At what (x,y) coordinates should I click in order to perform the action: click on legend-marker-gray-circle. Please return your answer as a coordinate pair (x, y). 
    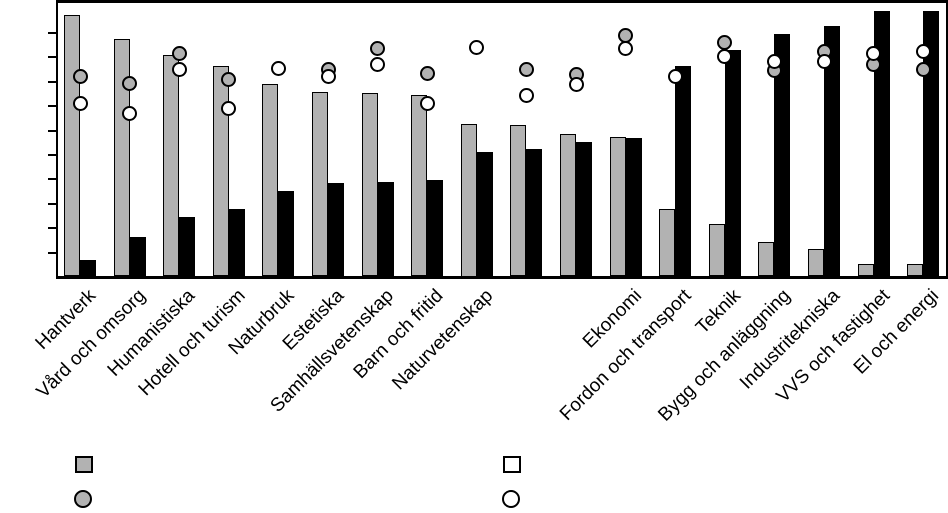
    Looking at the image, I should click on (83, 499).